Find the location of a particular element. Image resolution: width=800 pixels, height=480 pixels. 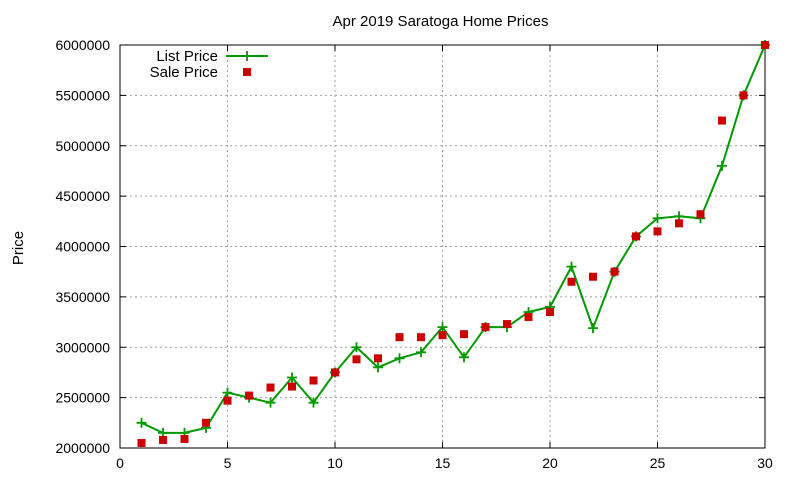

y-tick-label: 4000000 is located at coordinates (82, 247).